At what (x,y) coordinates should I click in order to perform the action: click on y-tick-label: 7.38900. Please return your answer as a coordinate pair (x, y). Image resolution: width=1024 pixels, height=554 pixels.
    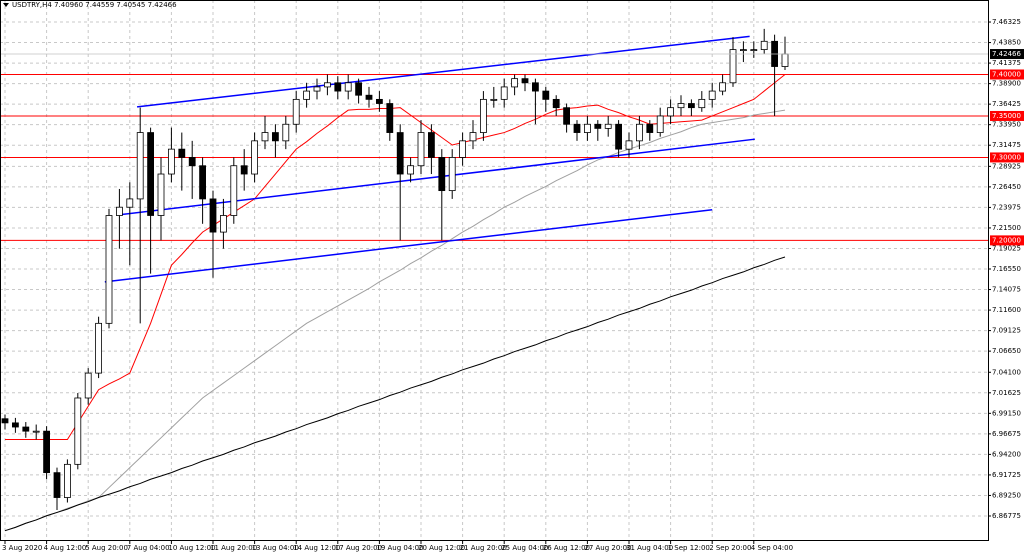
    Looking at the image, I should click on (1006, 84).